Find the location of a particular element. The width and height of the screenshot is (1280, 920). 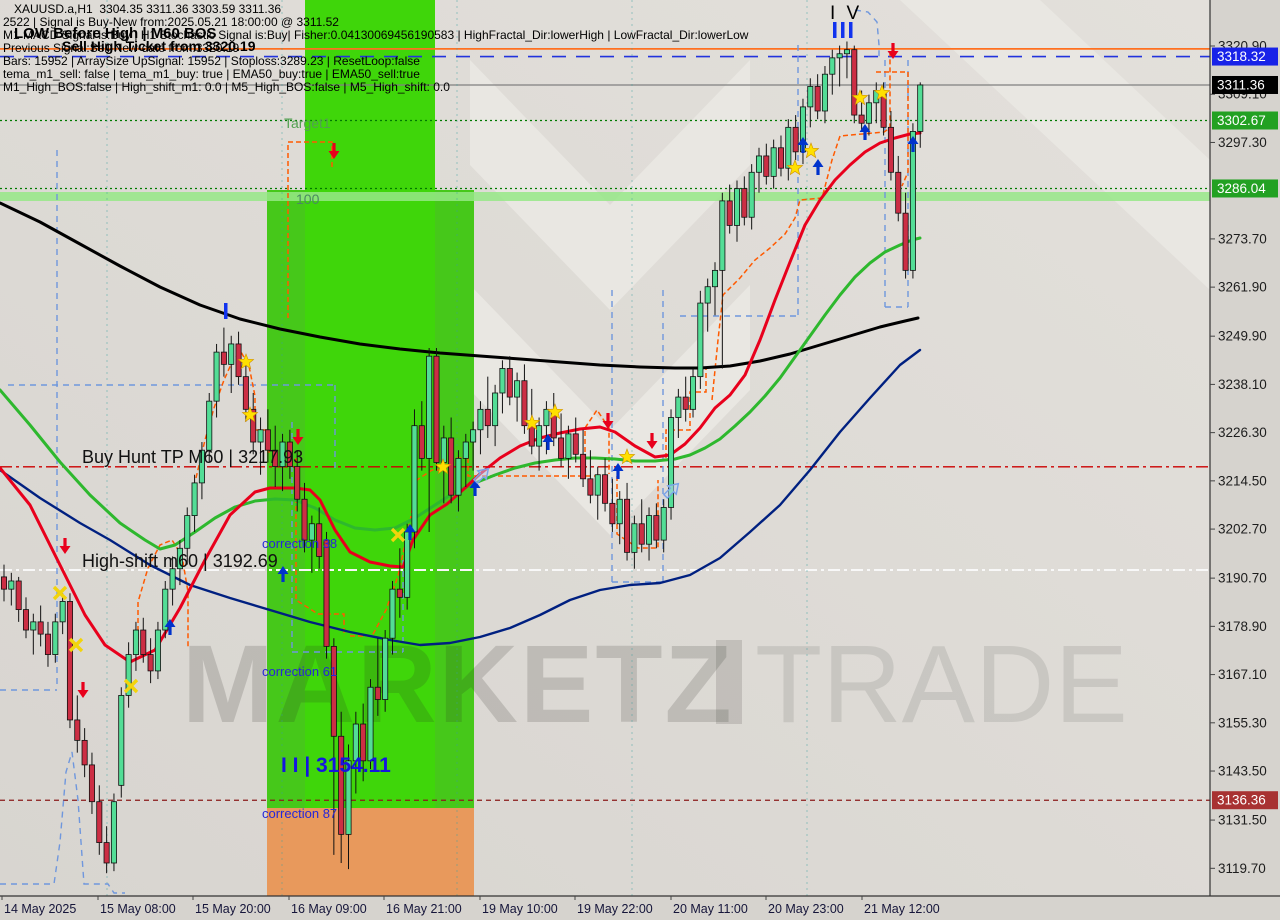

time-axis-label: 16 May 21:00 is located at coordinates (424, 909).